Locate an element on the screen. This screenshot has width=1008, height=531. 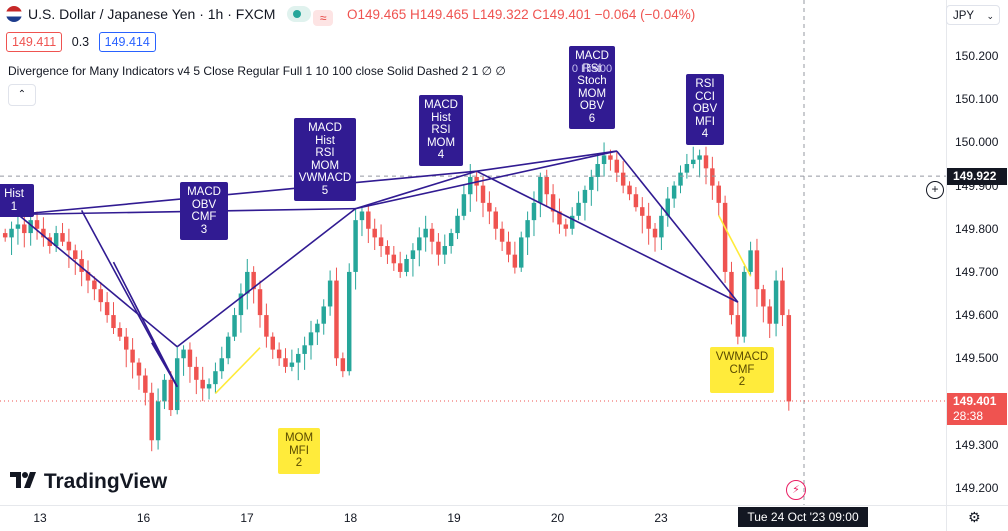
add-alert-icon: + is located at coordinates (935, 190).